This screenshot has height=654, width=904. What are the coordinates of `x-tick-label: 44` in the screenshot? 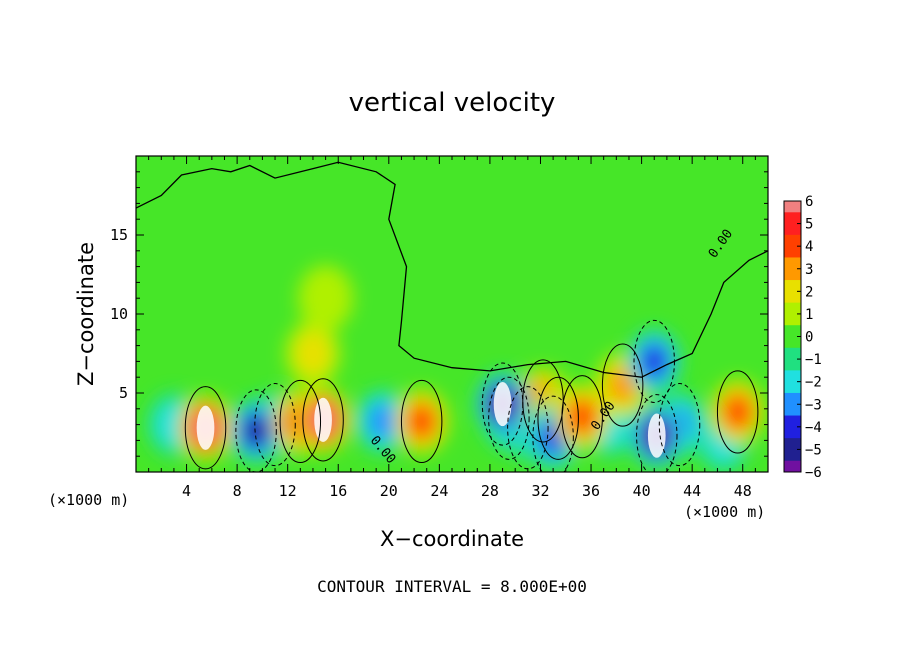 It's located at (692, 491).